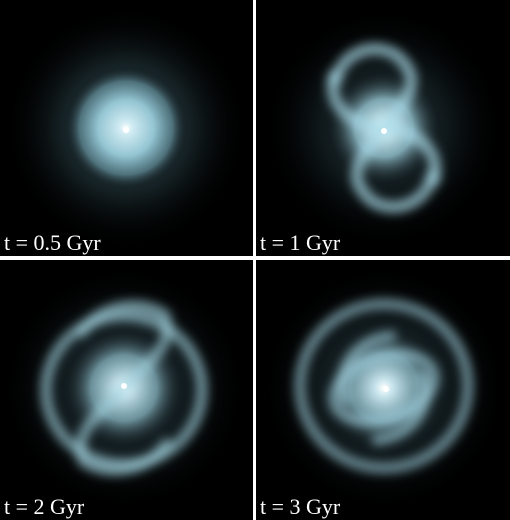 This screenshot has height=520, width=510. What do you see at coordinates (300, 506) in the screenshot?
I see `panel-time-label: t = 3 Gyr` at bounding box center [300, 506].